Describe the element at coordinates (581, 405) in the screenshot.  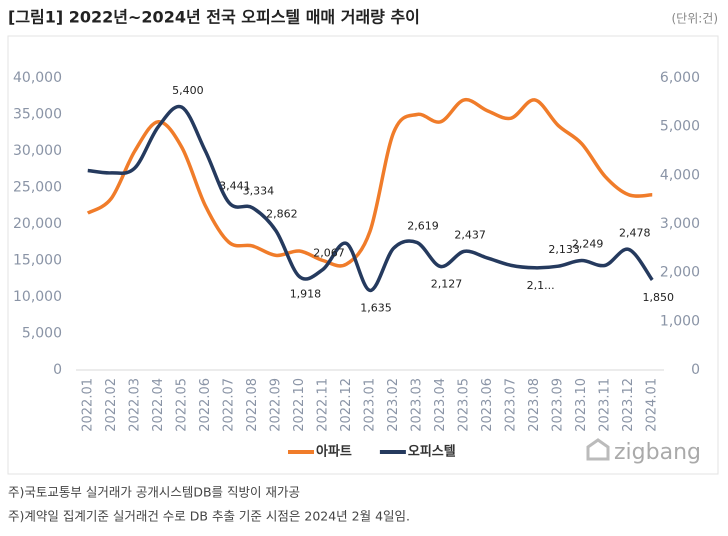
I see `x-tick-label: 2023.10` at that location.